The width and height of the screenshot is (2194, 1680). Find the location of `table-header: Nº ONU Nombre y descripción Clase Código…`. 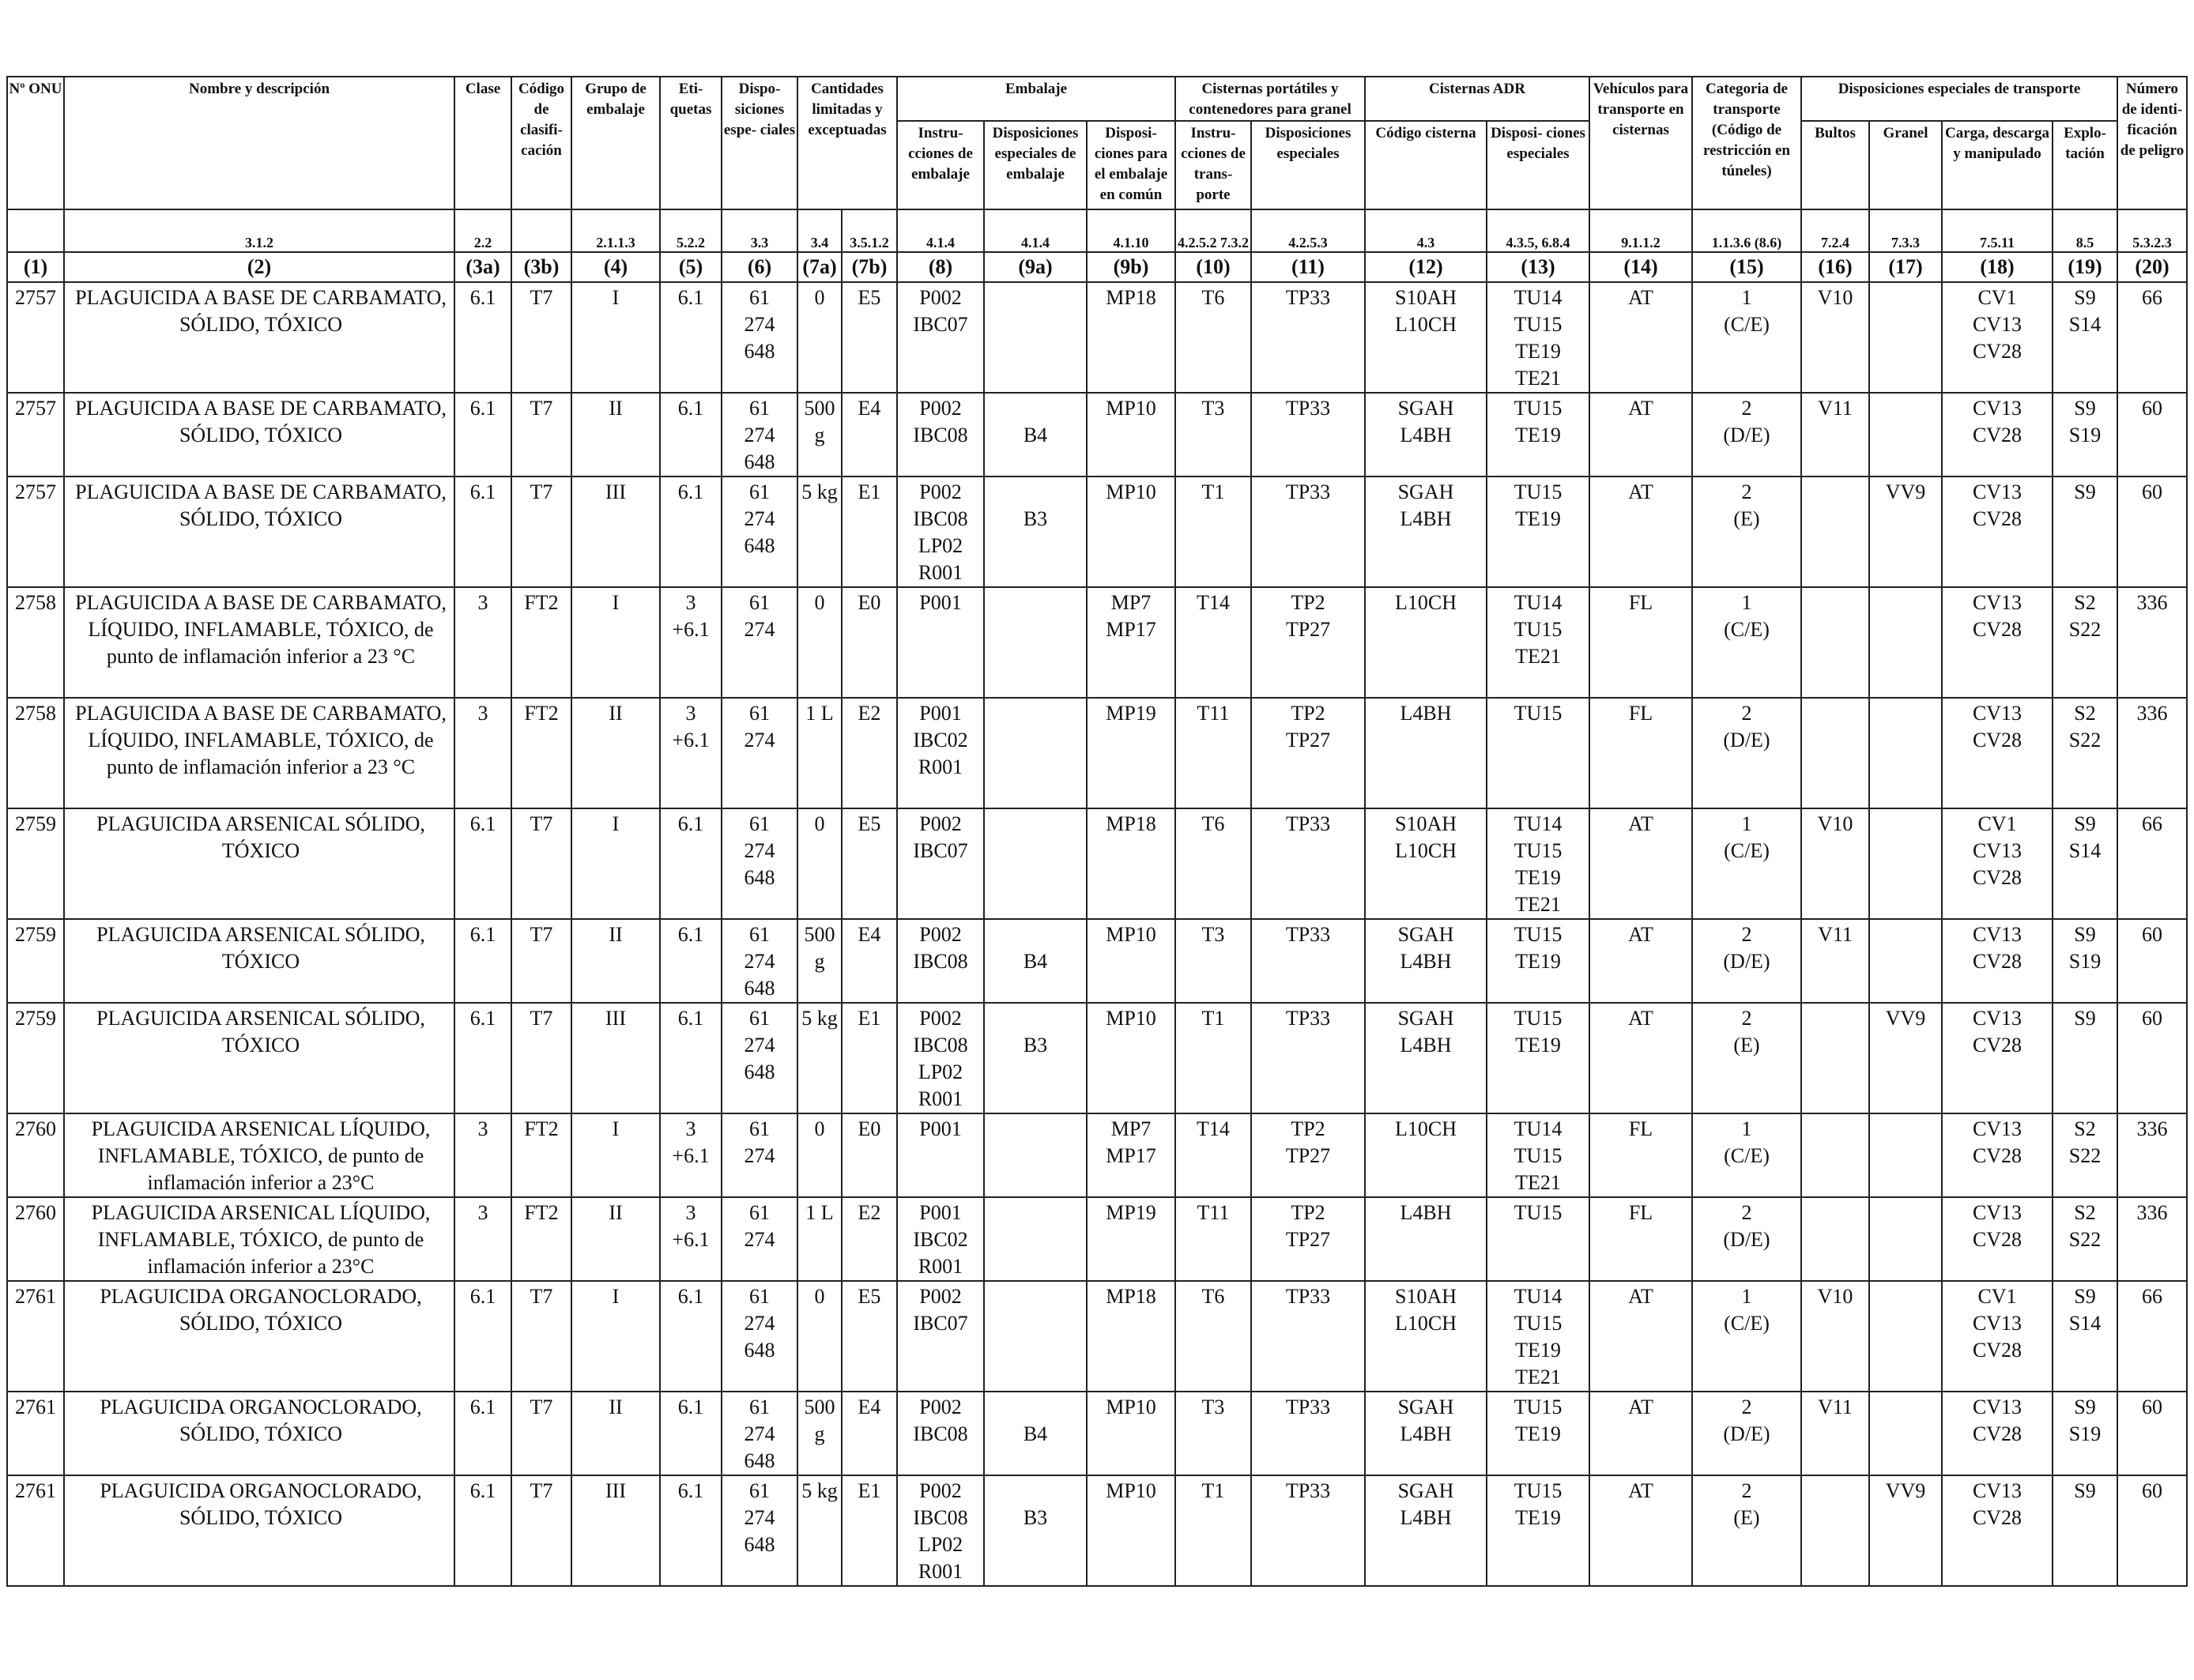

table-header: Nº ONU Nombre y descripción Clase Código… is located at coordinates (1097, 179).